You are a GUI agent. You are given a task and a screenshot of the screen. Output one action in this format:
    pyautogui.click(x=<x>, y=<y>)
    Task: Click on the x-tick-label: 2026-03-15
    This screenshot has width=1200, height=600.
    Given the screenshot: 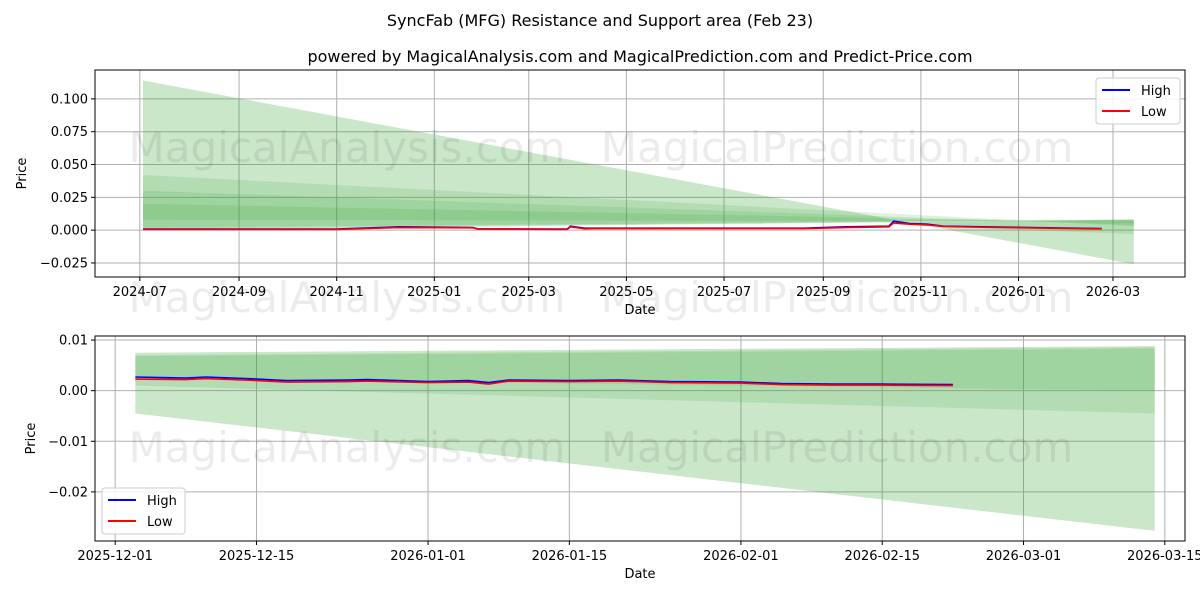 What is the action you would take?
    pyautogui.click(x=1163, y=556)
    